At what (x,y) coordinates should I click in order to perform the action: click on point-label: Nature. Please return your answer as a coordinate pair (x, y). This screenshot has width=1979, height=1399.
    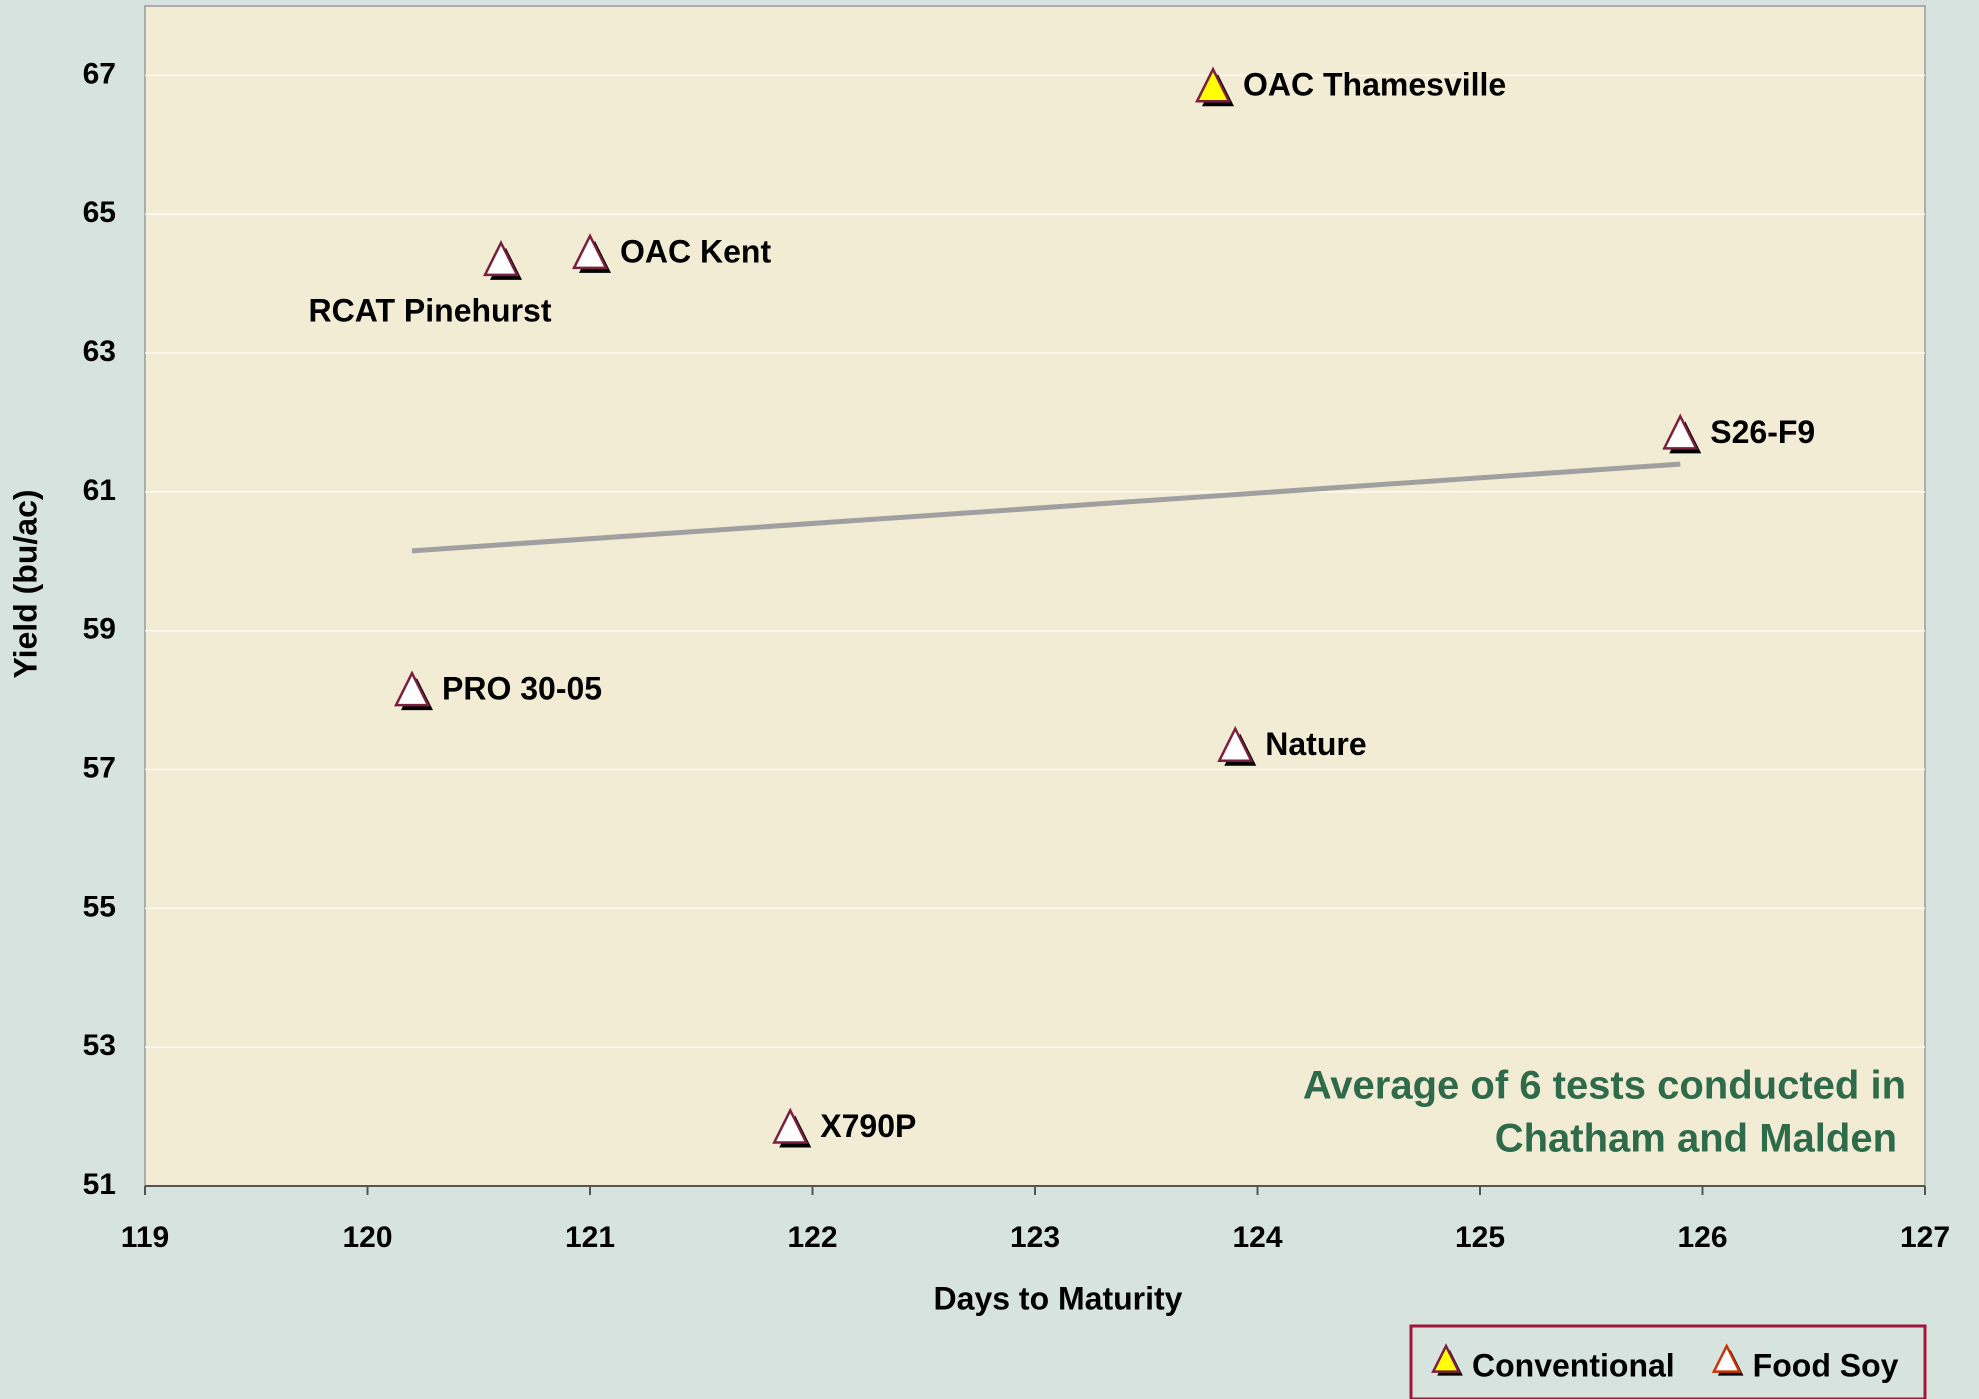
    Looking at the image, I should click on (1315, 744).